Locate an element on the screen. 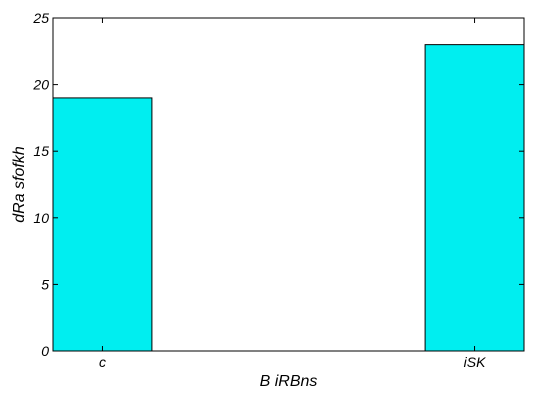 This screenshot has height=402, width=536. y-tick-label: 5 is located at coordinates (45, 284).